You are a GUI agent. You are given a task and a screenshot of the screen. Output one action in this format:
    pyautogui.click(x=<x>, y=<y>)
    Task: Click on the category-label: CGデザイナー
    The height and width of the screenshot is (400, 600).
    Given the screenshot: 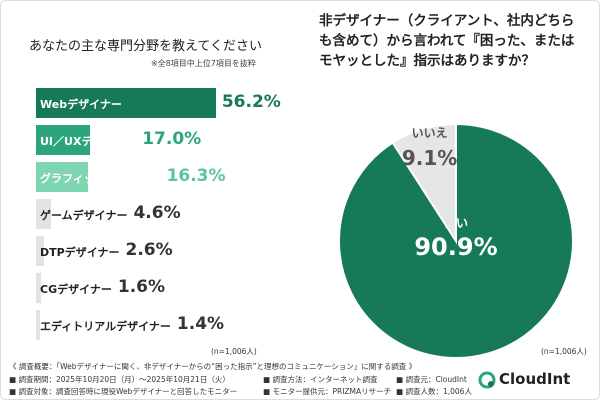 What is the action you would take?
    pyautogui.click(x=76, y=289)
    